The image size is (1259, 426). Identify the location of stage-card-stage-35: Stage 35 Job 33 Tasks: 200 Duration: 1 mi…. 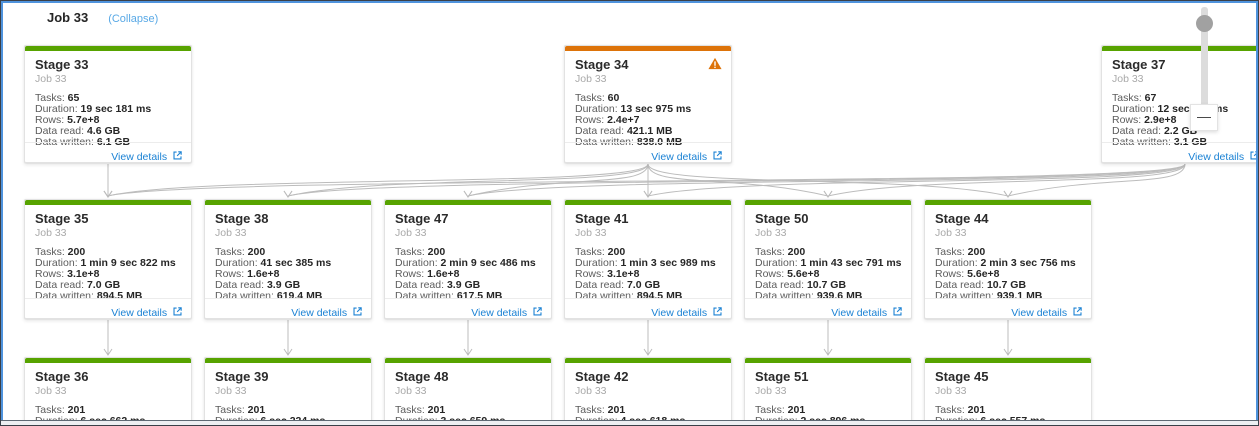
(108, 259).